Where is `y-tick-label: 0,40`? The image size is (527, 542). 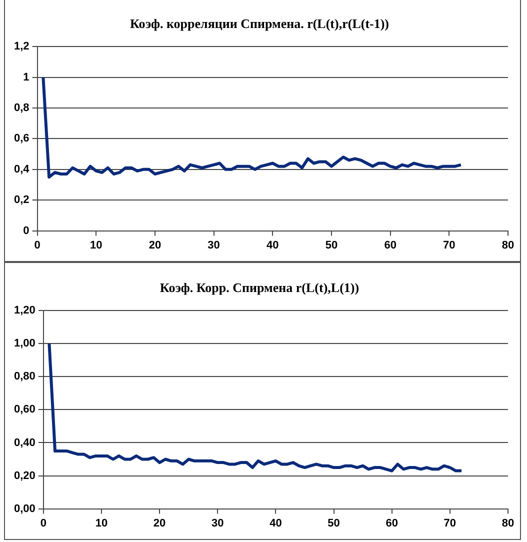
y-tick-label: 0,40 is located at coordinates (25, 442).